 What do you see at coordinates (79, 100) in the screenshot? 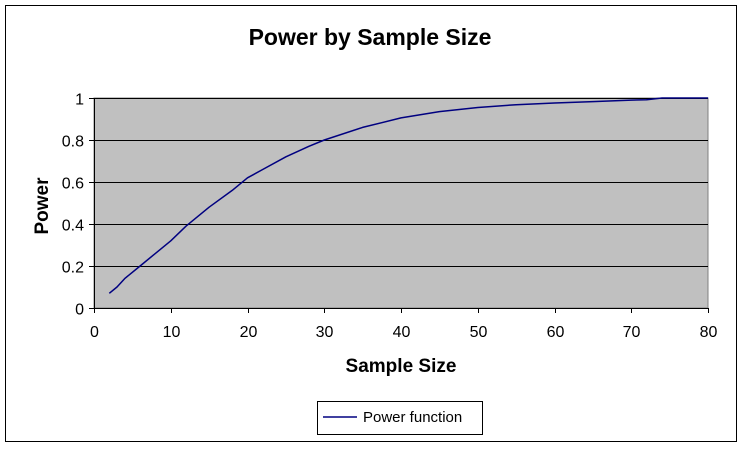
I see `y-tick-label: 1` at bounding box center [79, 100].